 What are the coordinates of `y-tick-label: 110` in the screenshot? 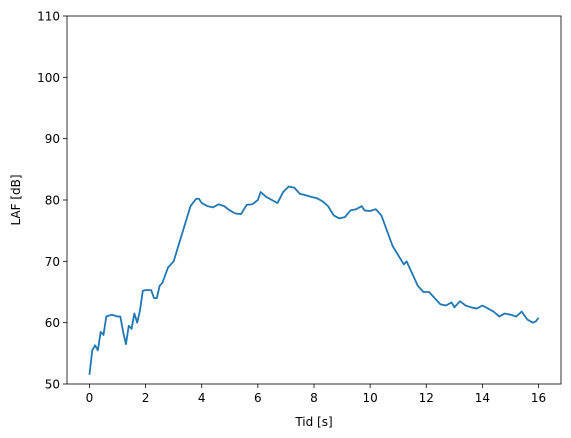 It's located at (48, 17).